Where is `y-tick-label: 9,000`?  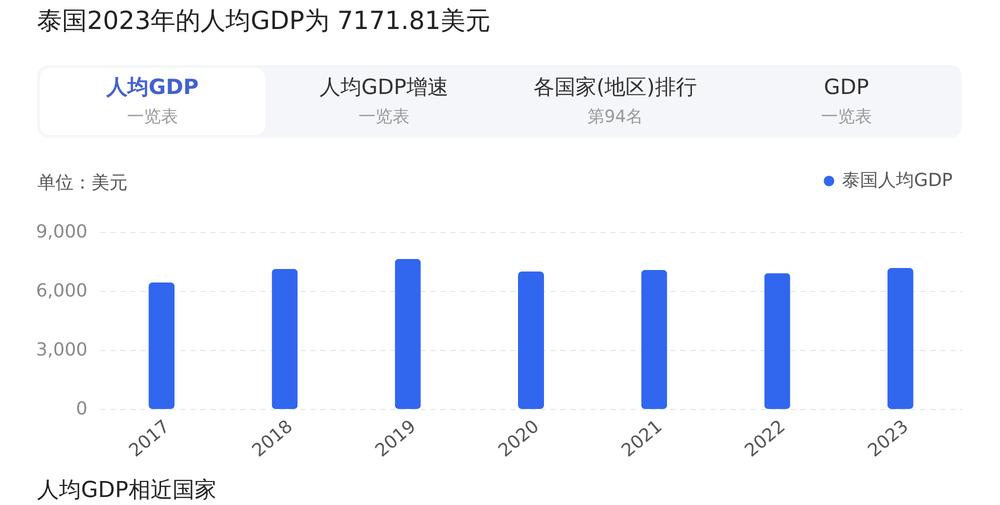
y-tick-label: 9,000 is located at coordinates (62, 232).